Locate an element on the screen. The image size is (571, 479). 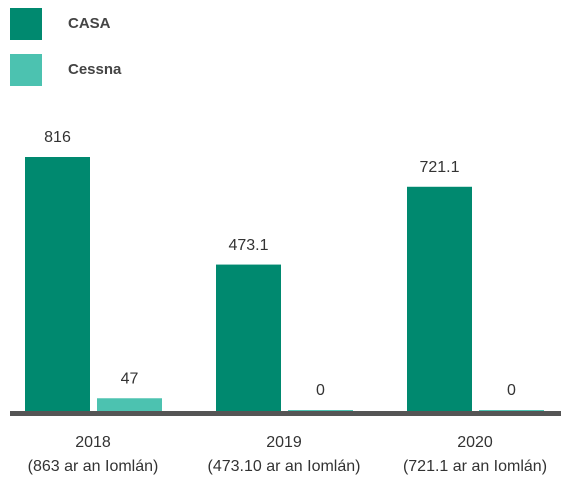
x-tick-sublabel: (473.10 ar an Iomlán) is located at coordinates (284, 466).